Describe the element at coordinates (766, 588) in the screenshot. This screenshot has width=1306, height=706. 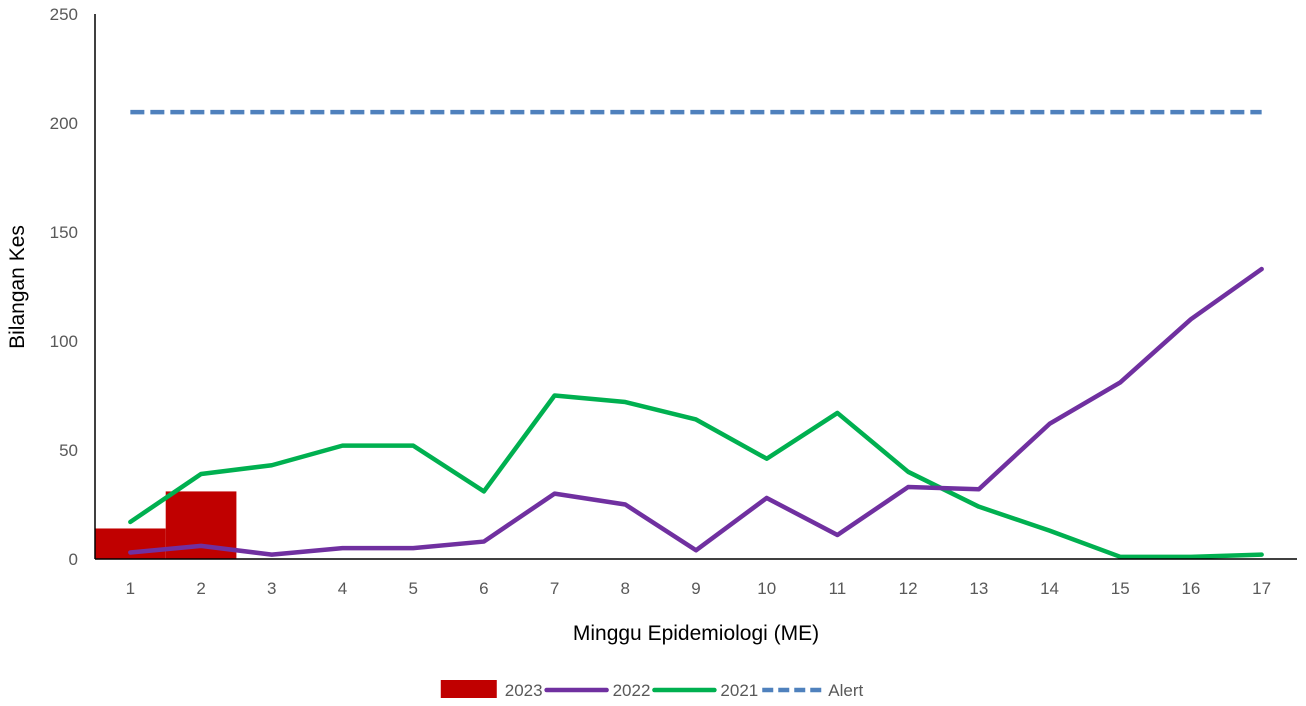
I see `x-tick-label: 10` at that location.